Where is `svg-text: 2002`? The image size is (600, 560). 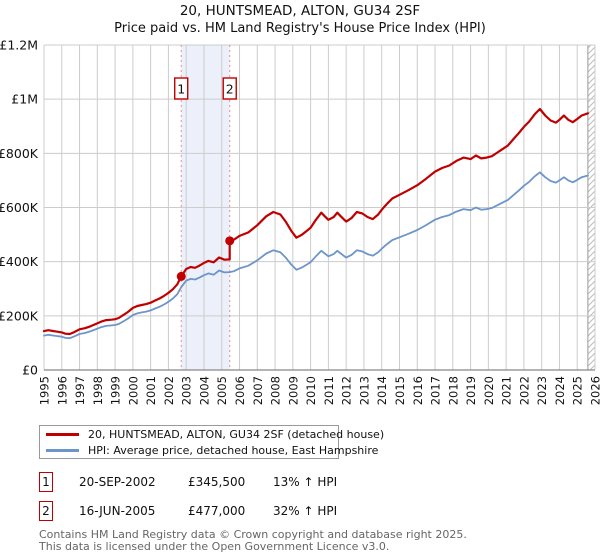
svg-text: 2002 is located at coordinates (169, 390).